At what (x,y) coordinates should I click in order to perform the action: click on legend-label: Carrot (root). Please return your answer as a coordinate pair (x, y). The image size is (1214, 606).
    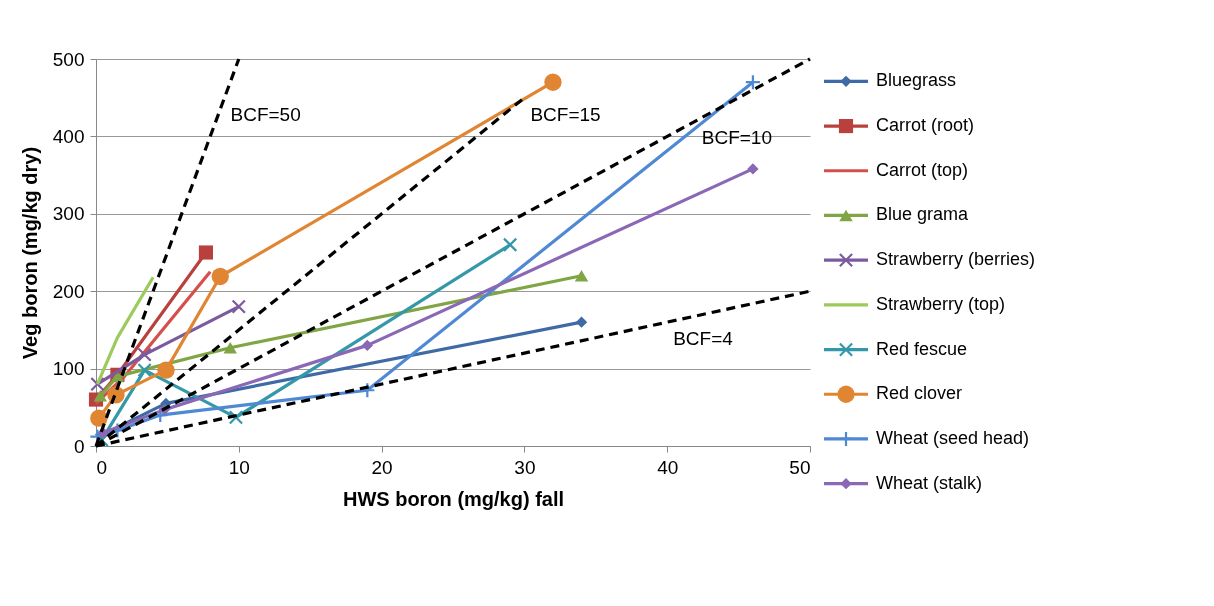
    Looking at the image, I should click on (925, 125).